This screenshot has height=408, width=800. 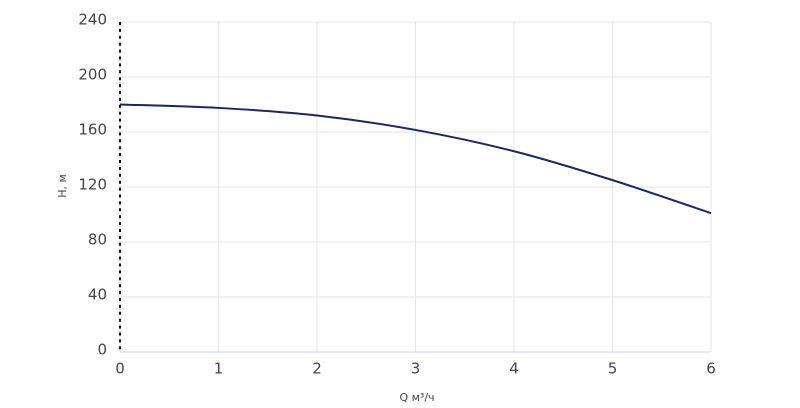 What do you see at coordinates (102, 350) in the screenshot?
I see `y-tick-label: 0` at bounding box center [102, 350].